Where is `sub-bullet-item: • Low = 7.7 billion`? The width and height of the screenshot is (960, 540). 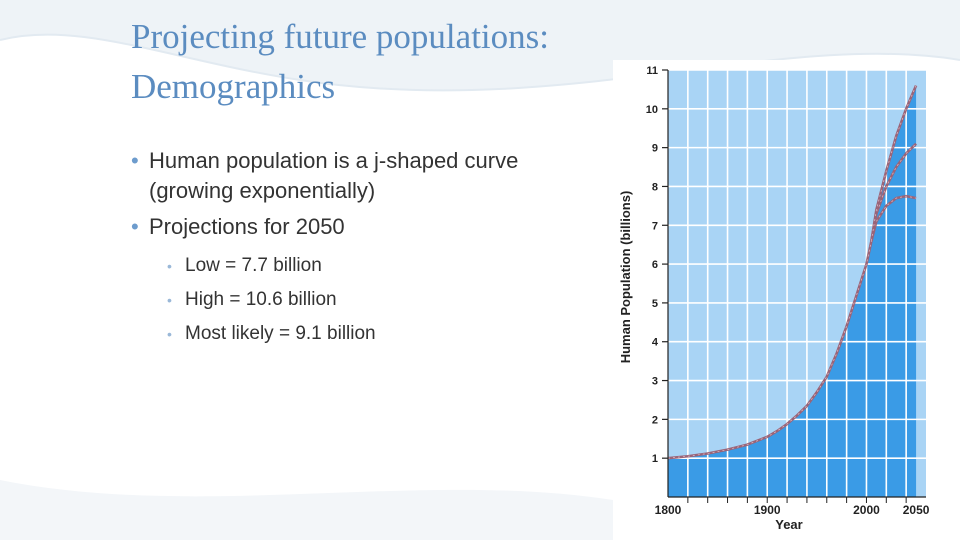 sub-bullet-item: • Low = 7.7 billion is located at coordinates (384, 266).